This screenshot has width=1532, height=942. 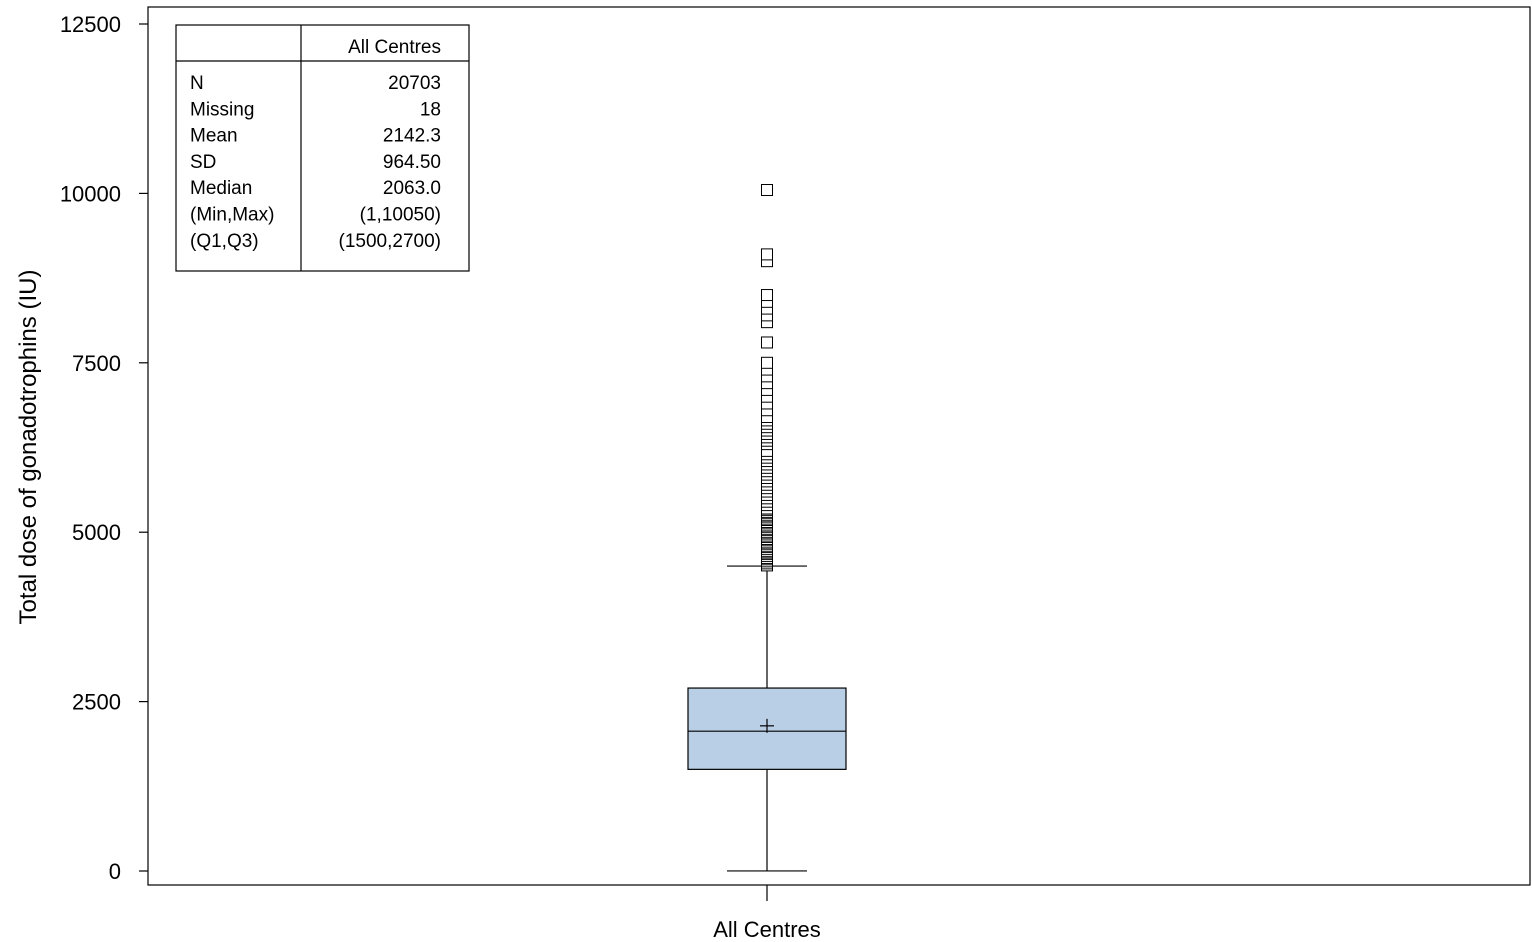 I want to click on stats-row-label: N, so click(x=197, y=83).